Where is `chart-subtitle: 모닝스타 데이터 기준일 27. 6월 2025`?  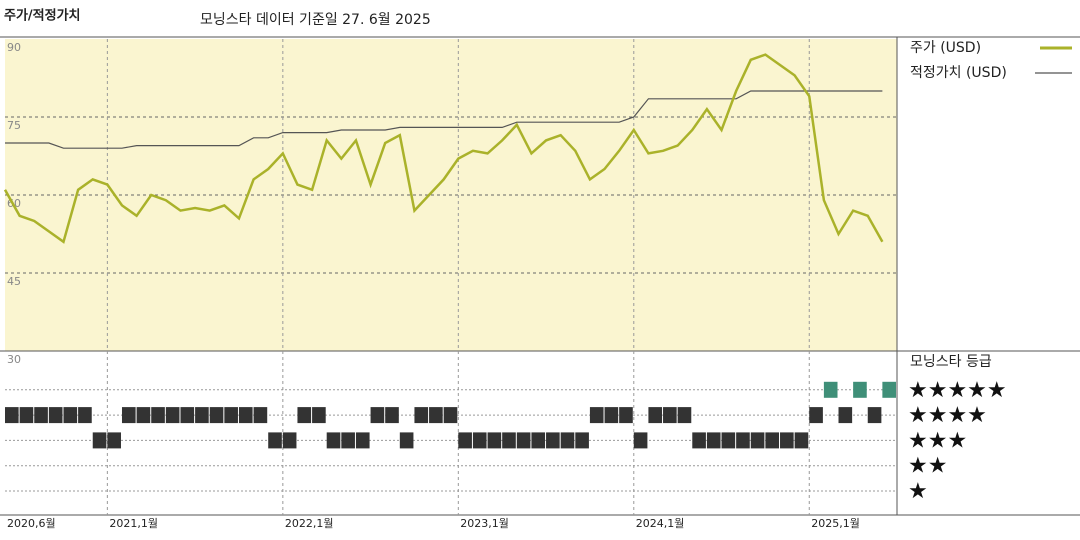
chart-subtitle: 모닝스타 데이터 기준일 27. 6월 2025 is located at coordinates (315, 20).